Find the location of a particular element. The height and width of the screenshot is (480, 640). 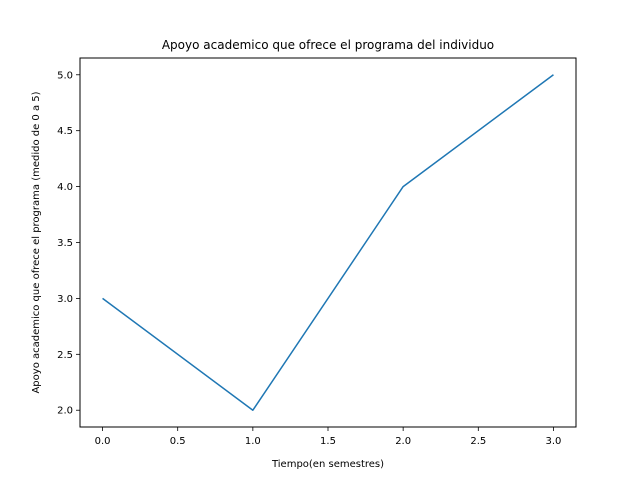

x-tick-label: 2.0 is located at coordinates (403, 441).